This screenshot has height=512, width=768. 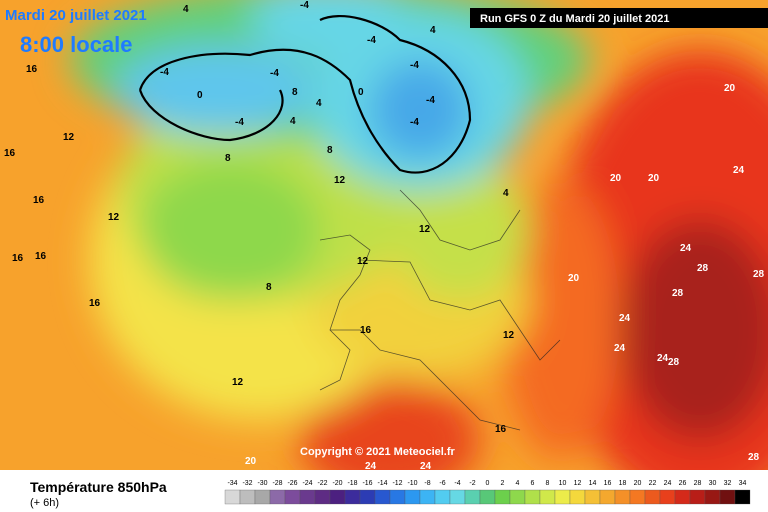 I want to click on scale-label: -26, so click(x=292, y=483).